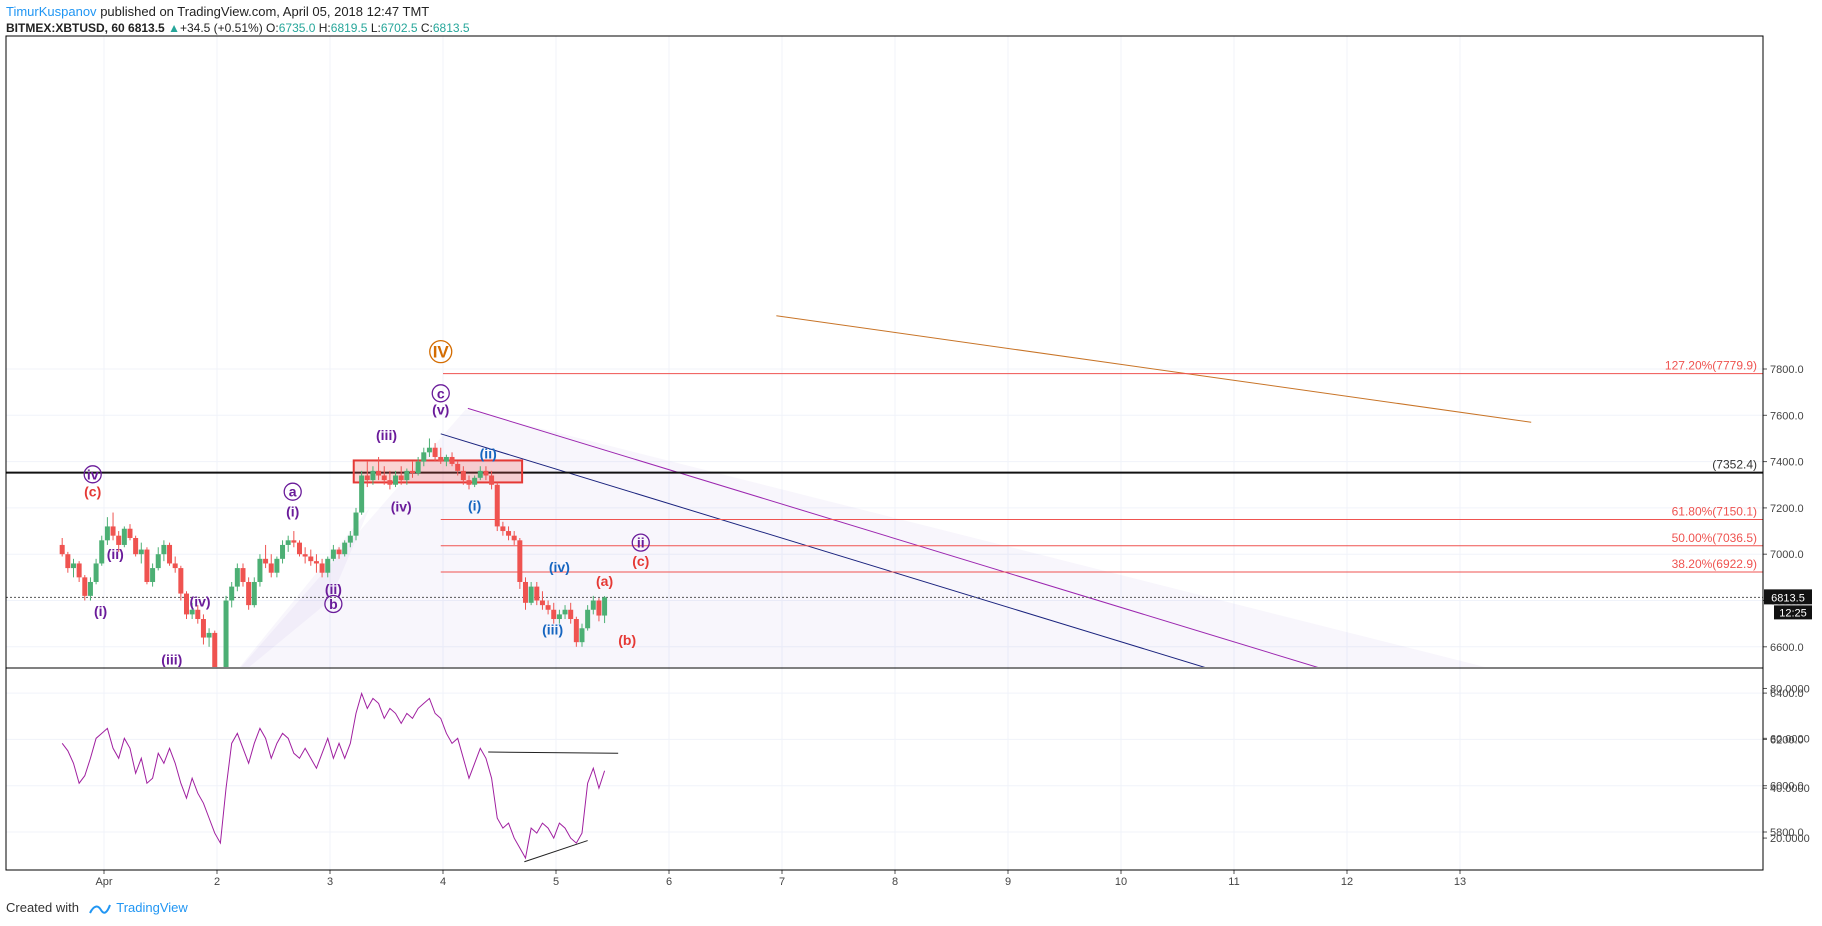  Describe the element at coordinates (1787, 370) in the screenshot. I see `price-tick-label: 7800.0` at that location.